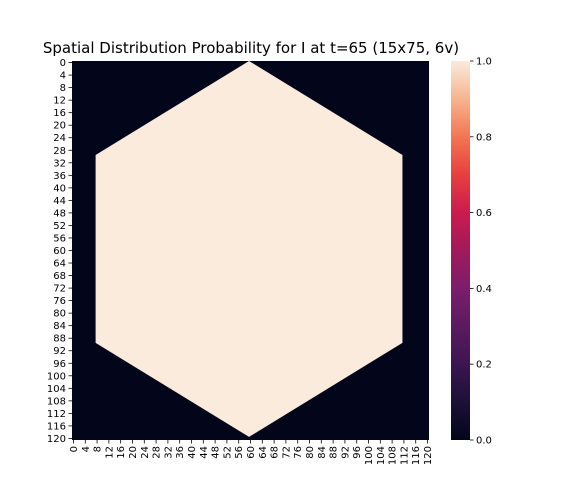 The height and width of the screenshot is (504, 576). What do you see at coordinates (59, 176) in the screenshot?
I see `y-tick-label: 36` at bounding box center [59, 176].